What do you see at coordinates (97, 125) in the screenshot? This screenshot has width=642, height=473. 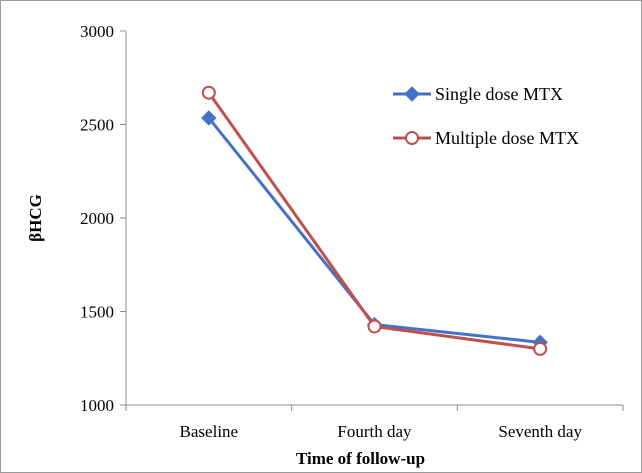 I see `y-tick-label: 2500` at bounding box center [97, 125].